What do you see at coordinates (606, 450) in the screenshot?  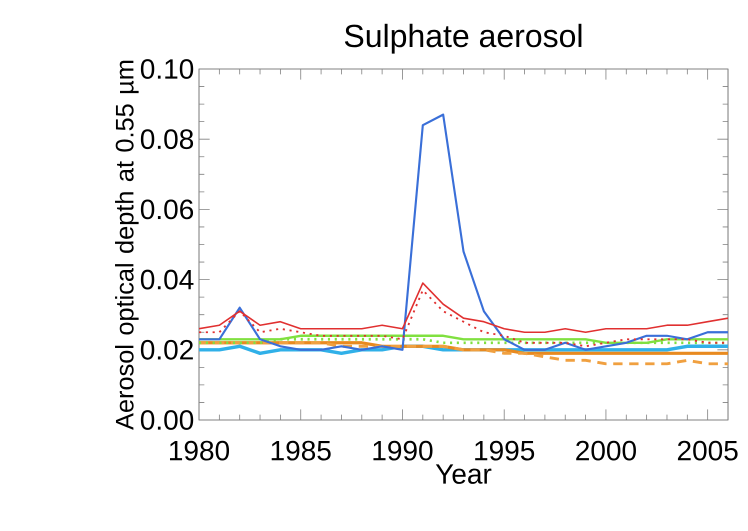 I see `x-tick-label: 2000` at bounding box center [606, 450].